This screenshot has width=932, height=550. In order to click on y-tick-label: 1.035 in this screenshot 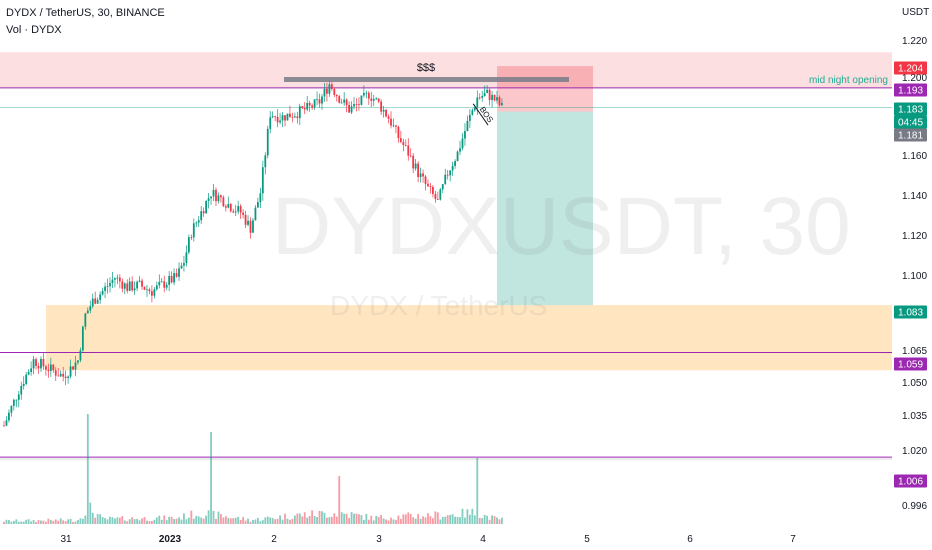, I will do `click(914, 416)`.